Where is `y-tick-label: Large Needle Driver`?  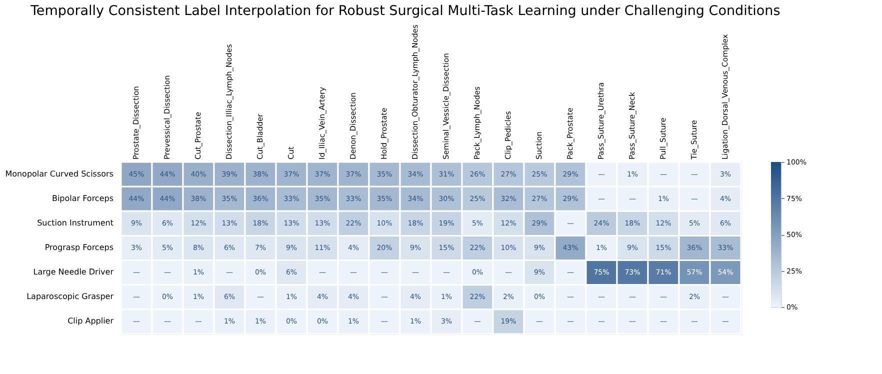
y-tick-label: Large Needle Driver is located at coordinates (73, 272).